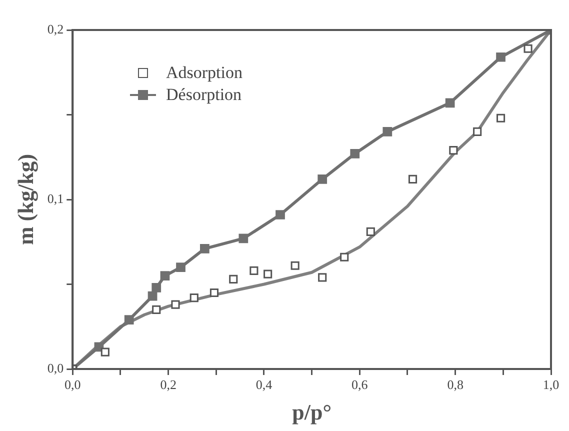 The width and height of the screenshot is (569, 431). What do you see at coordinates (204, 95) in the screenshot?
I see `legend-label: Désorption` at bounding box center [204, 95].